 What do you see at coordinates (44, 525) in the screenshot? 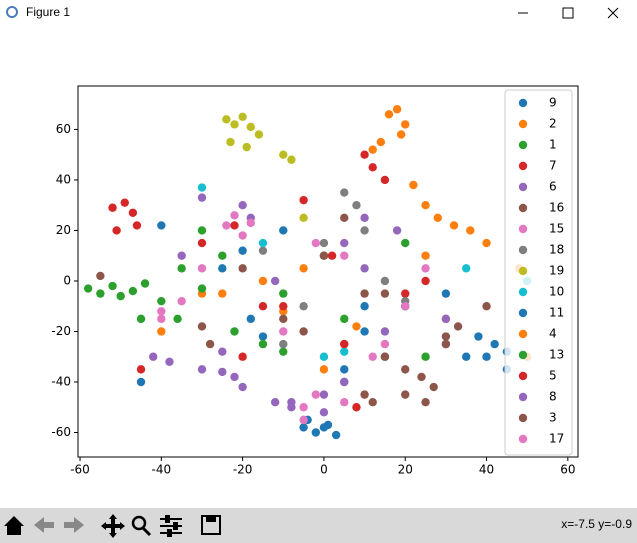
I see `back-button` at bounding box center [44, 525].